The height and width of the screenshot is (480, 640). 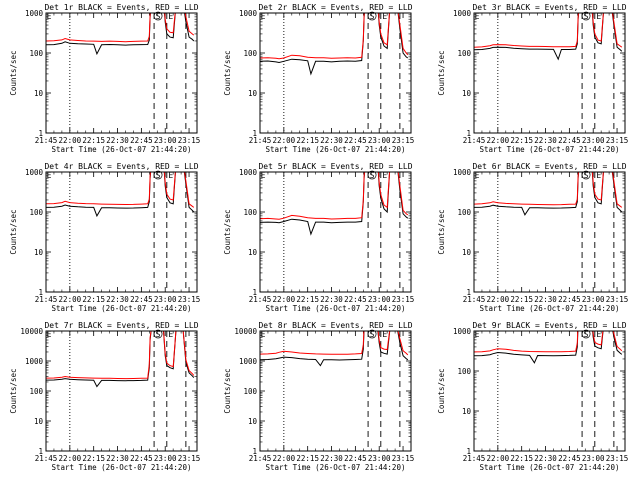 What do you see at coordinates (549, 7) in the screenshot?
I see `panel-title: Det 3r BLACK = Events, RED = LLD` at bounding box center [549, 7].